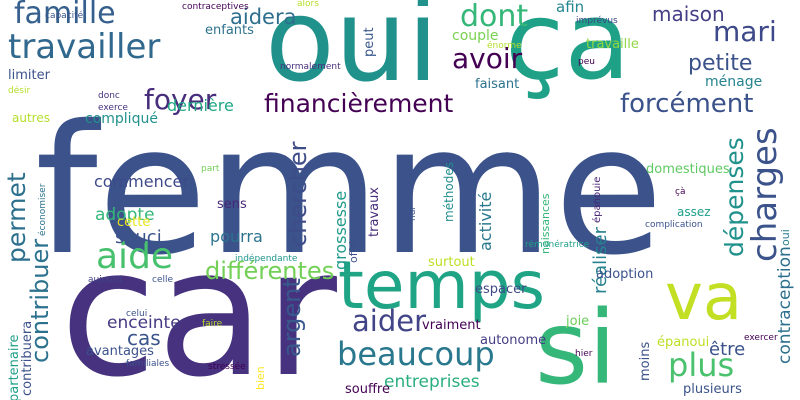  Describe the element at coordinates (513, 340) in the screenshot. I see `word-autonome-65: autonome` at that location.